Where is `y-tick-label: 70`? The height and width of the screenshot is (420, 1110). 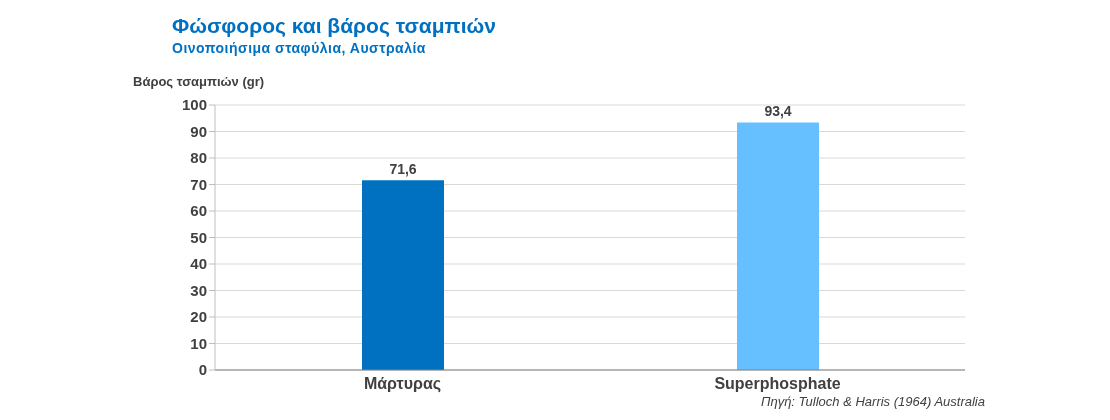 y-tick-label: 70 is located at coordinates (198, 184).